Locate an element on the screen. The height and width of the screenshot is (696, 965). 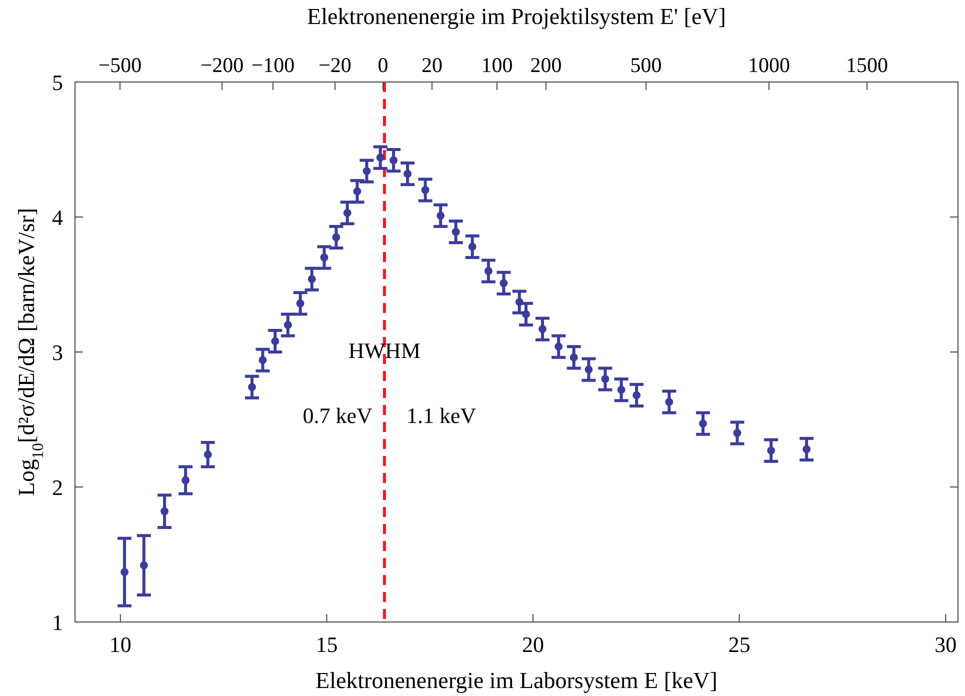
x-axis-title: Elektronenenergie im Laborsystem E [keV] is located at coordinates (517, 680).